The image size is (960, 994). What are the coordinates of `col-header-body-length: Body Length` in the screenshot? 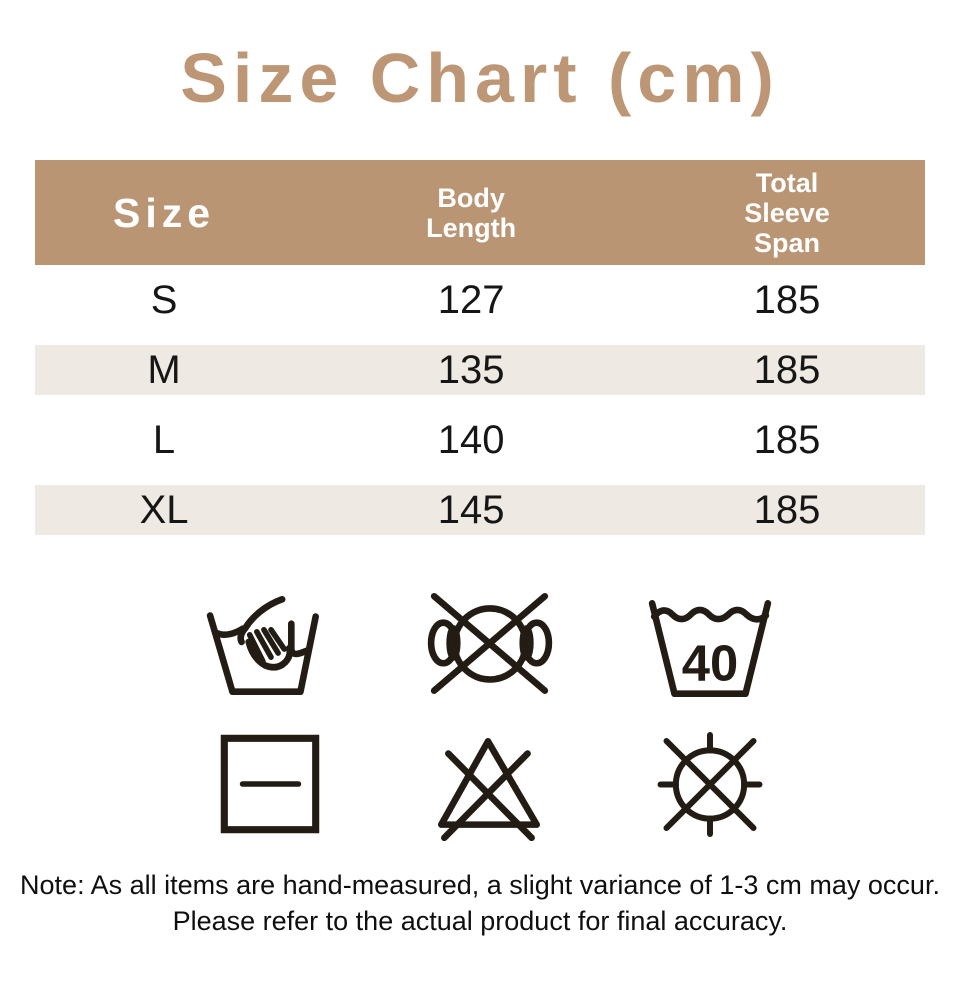 It's located at (471, 212).